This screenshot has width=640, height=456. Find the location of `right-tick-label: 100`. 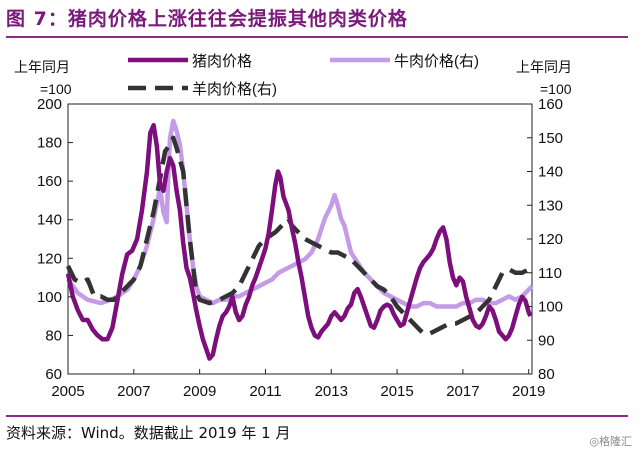

right-tick-label: 100 is located at coordinates (550, 307).